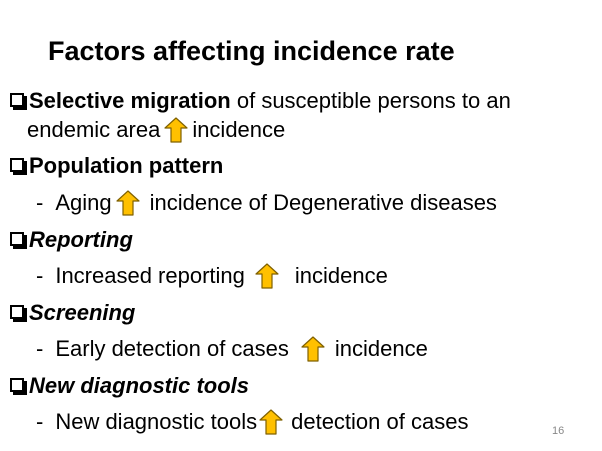 The image size is (602, 451). I want to click on bullet-text: endemic area, so click(94, 129).